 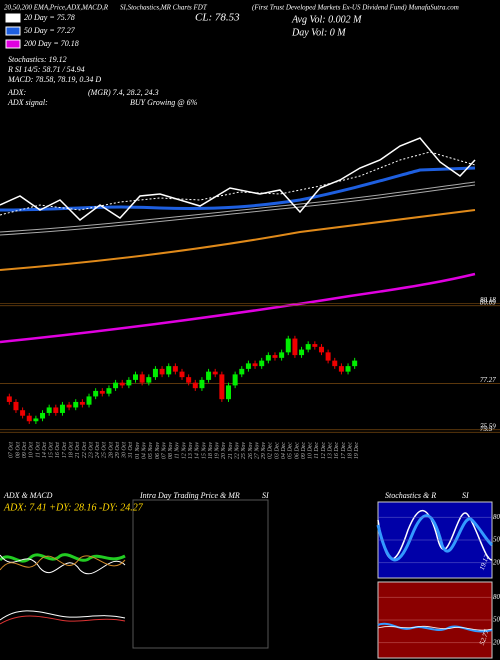 What do you see at coordinates (439, 579) in the screenshot?
I see `stoch-ticks: 80 50 20 80 50 20` at bounding box center [439, 579].